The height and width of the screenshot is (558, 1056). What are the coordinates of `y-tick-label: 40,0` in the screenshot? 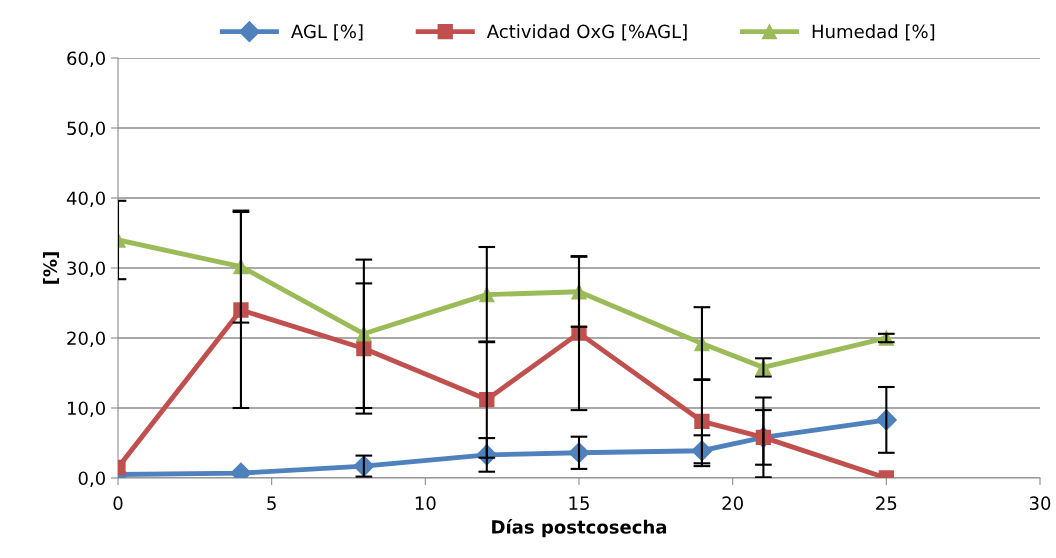 It's located at (85, 199).